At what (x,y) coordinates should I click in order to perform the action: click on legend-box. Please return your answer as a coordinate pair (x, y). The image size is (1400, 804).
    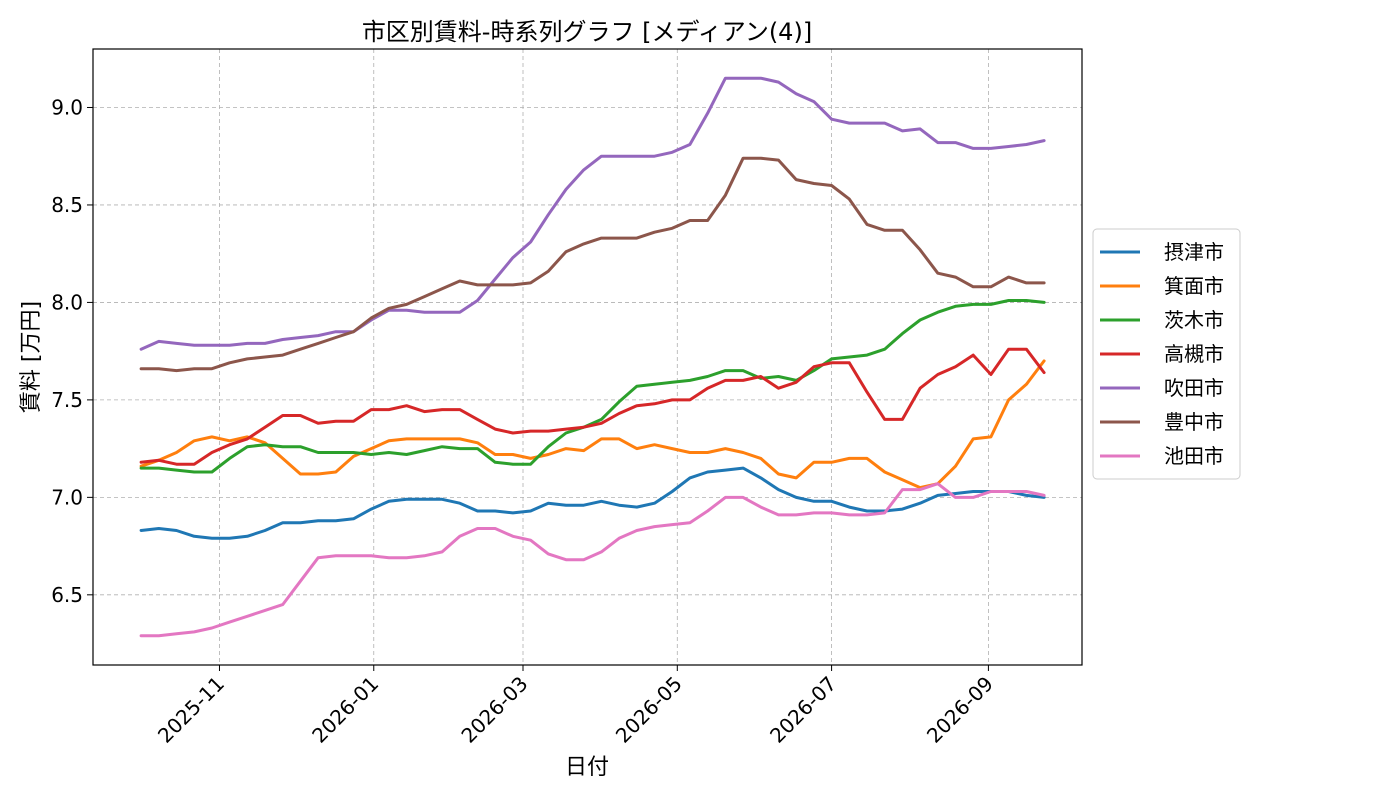
    Looking at the image, I should click on (1166, 354).